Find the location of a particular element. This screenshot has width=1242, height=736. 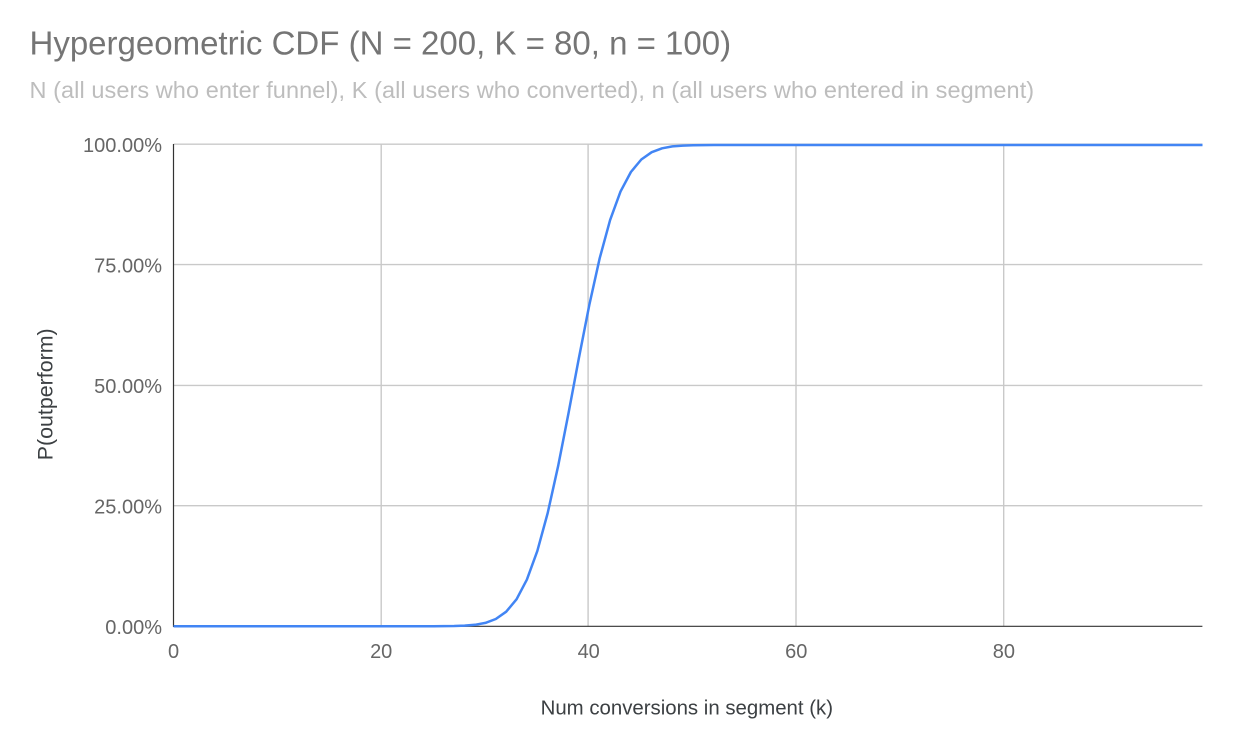

svg-text: P(outperform) is located at coordinates (46, 394).